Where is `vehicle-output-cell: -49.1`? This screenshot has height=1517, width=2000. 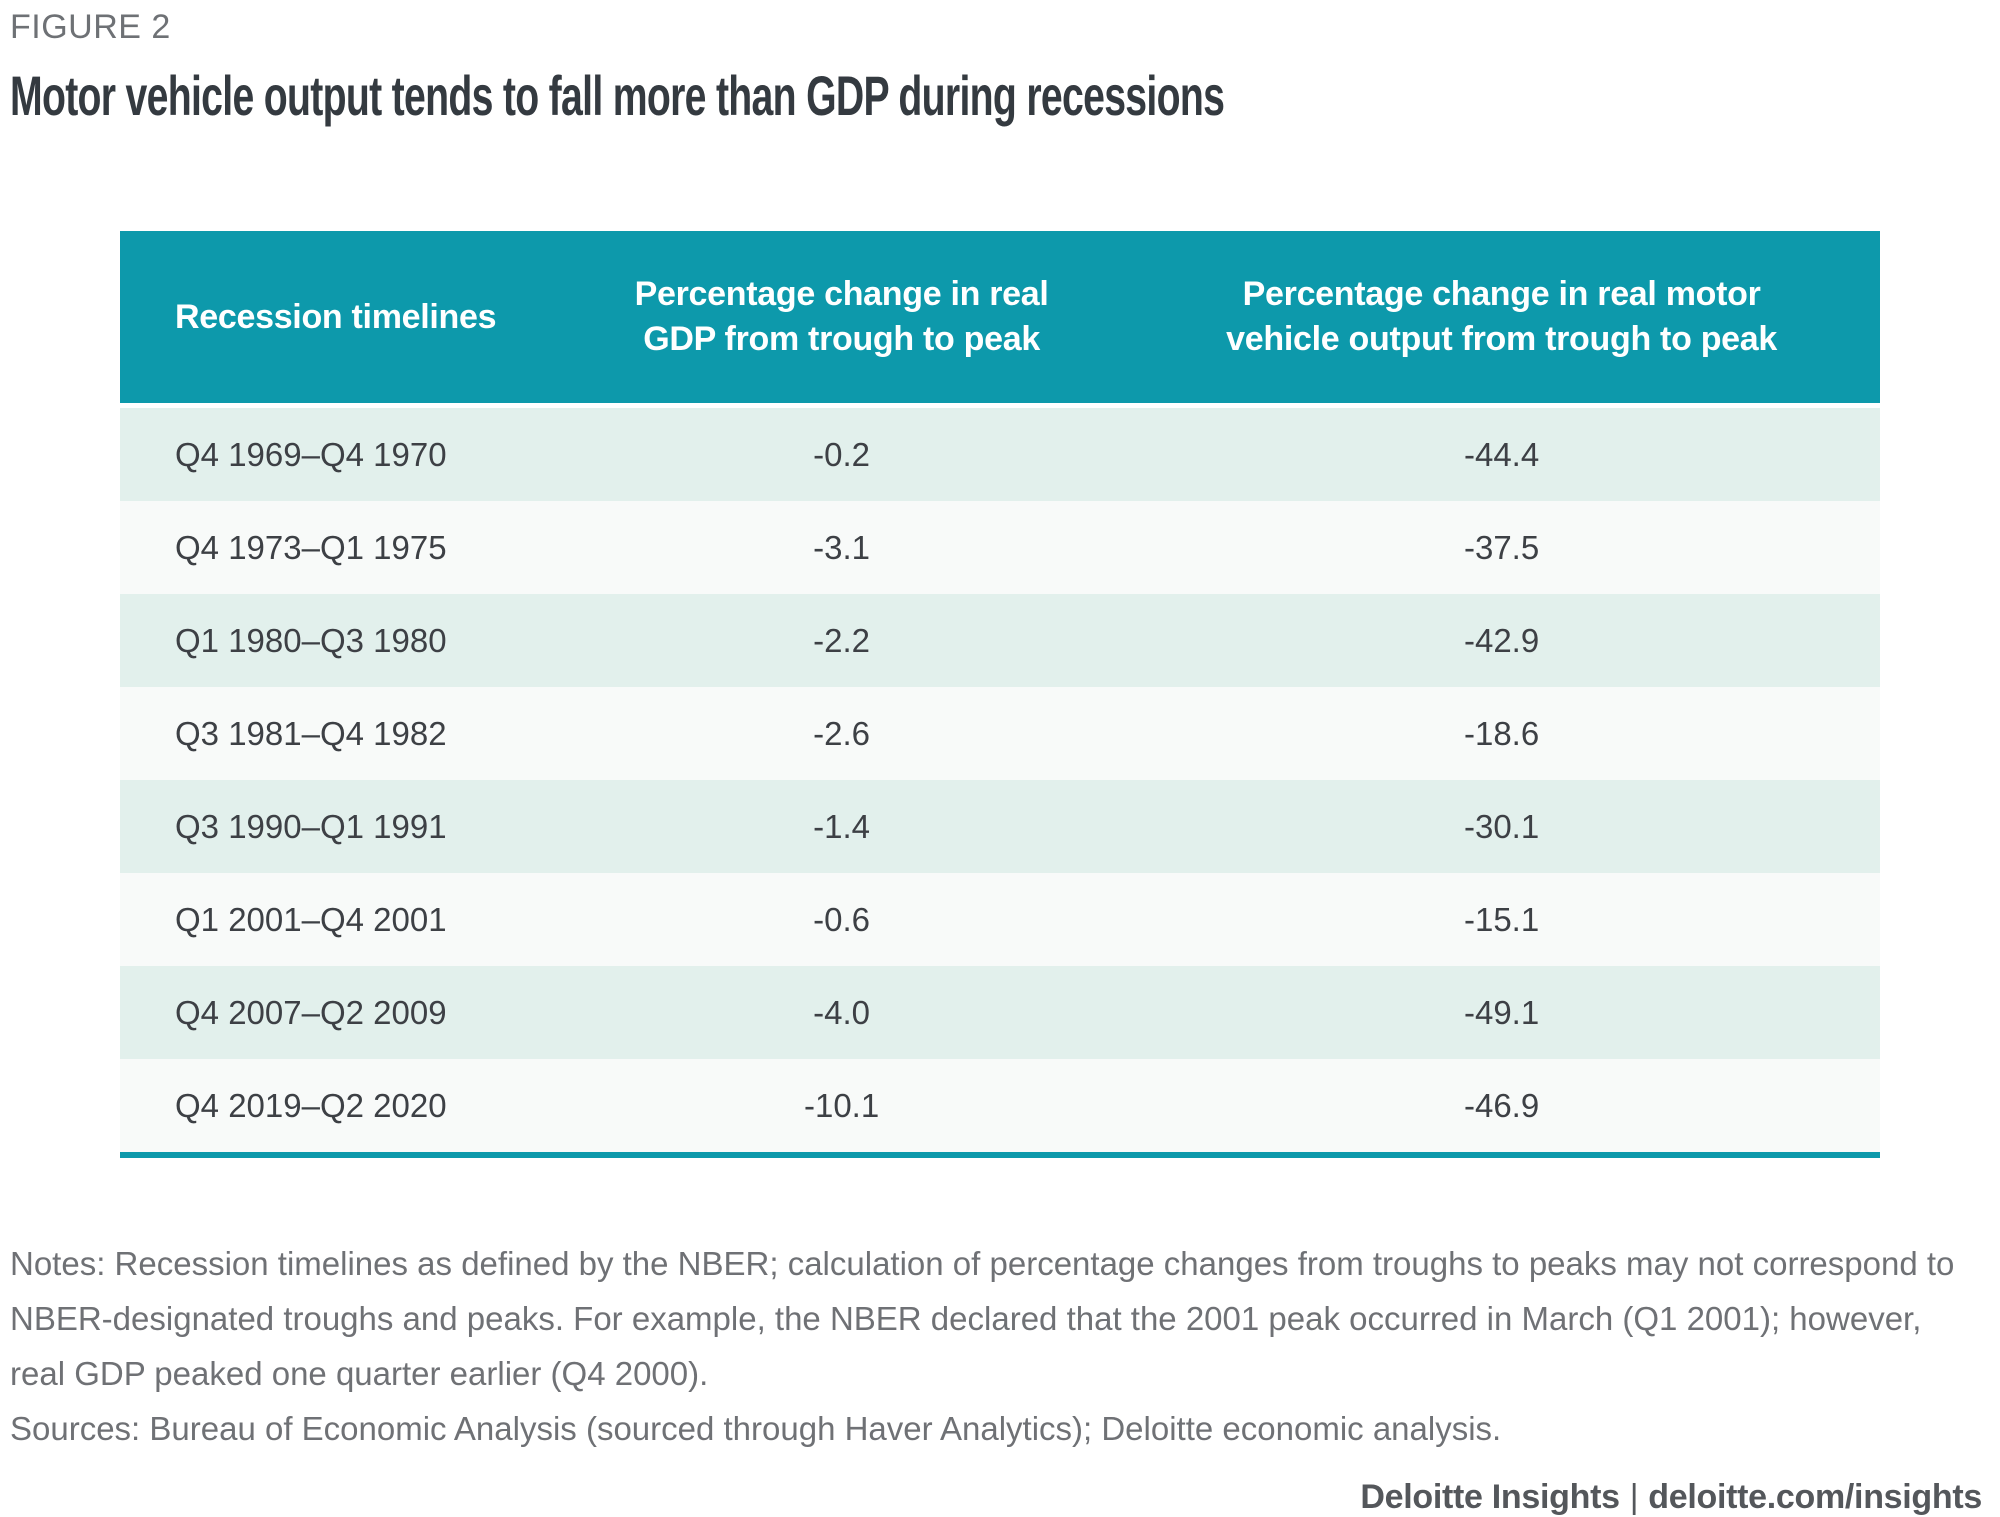 vehicle-output-cell: -49.1 is located at coordinates (1501, 1012).